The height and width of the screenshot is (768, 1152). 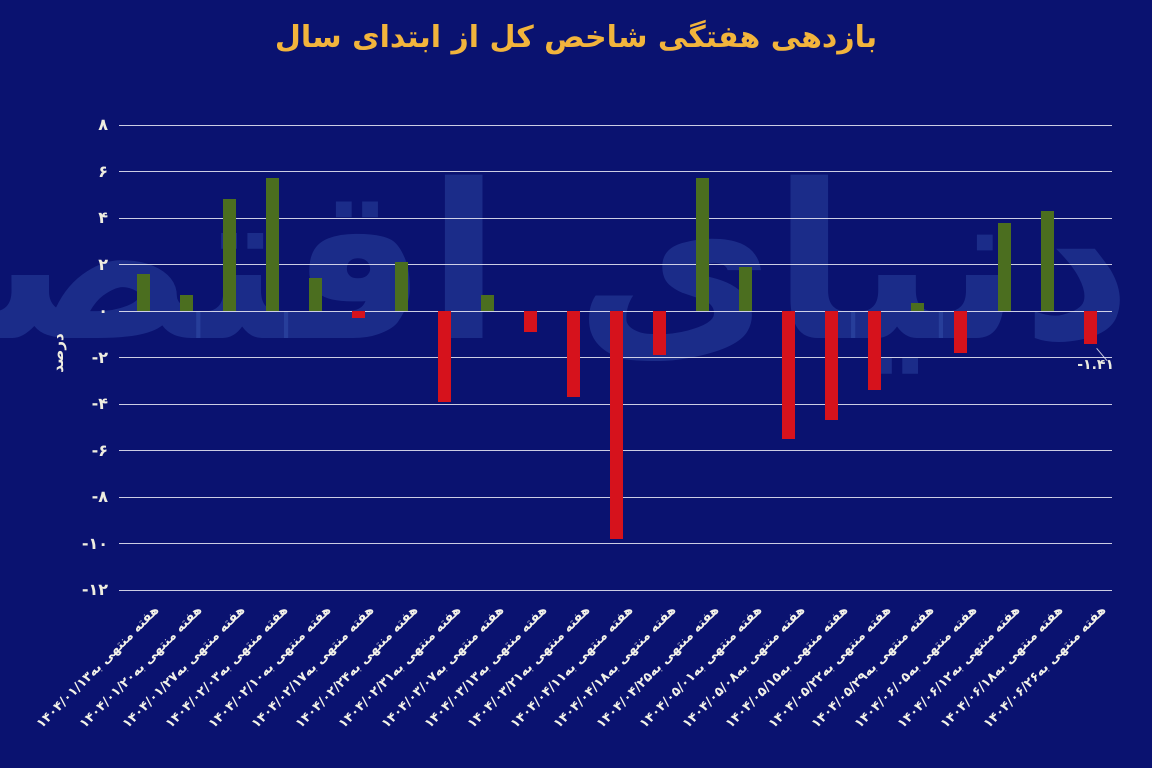 I want to click on y-tick-label: ۸, so click(x=103, y=124).